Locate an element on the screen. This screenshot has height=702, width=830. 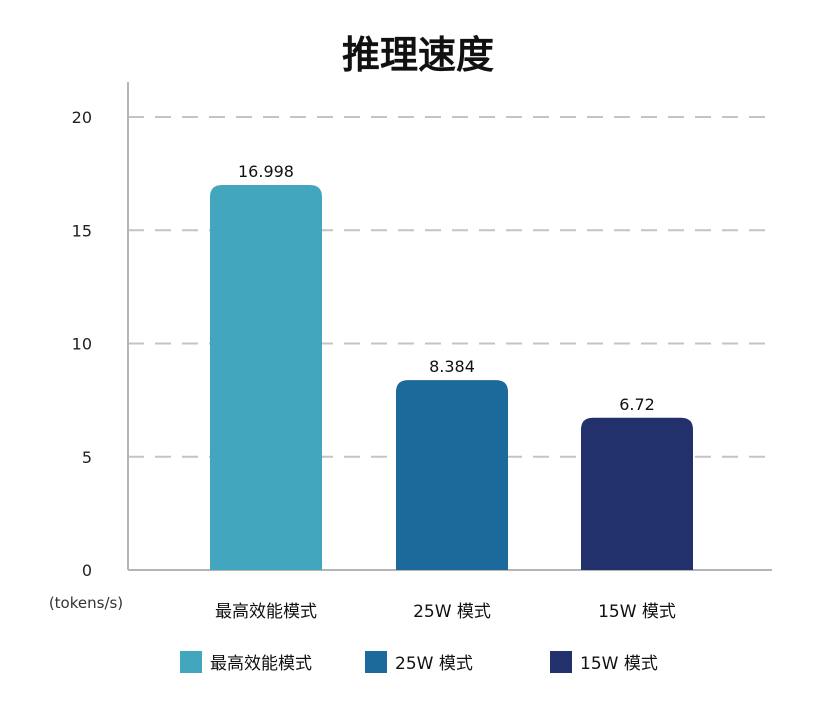
legend: 最高效能模式 25W 模式 15W 模式 is located at coordinates (419, 662).